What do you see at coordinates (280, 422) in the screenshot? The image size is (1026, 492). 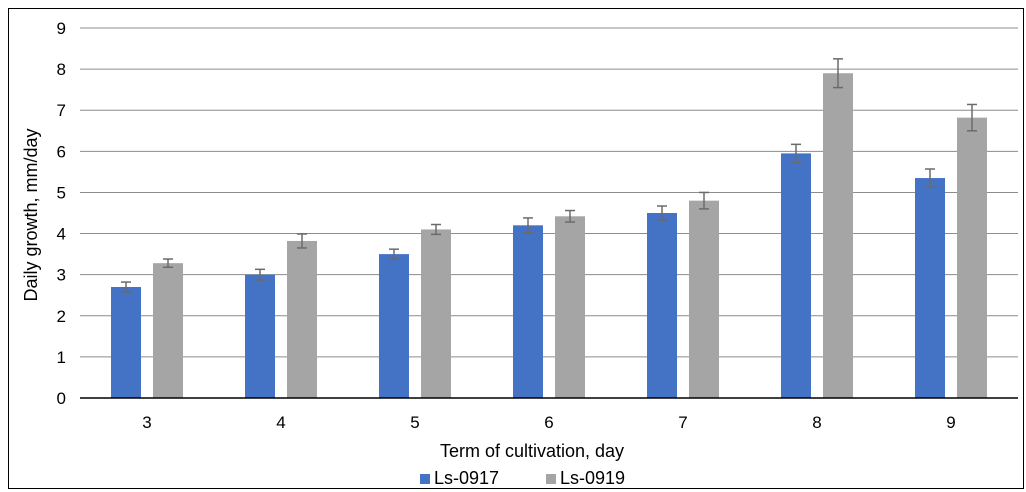 I see `x-tick-label-4: 4` at bounding box center [280, 422].